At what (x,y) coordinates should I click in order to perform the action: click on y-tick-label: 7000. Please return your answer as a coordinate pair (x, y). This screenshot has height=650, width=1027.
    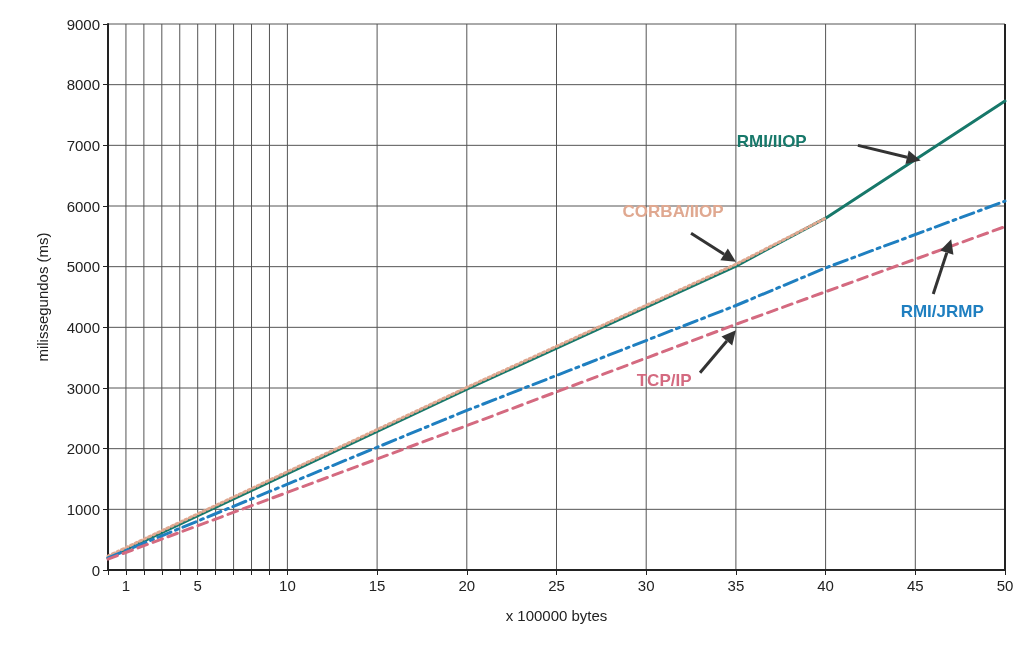
    Looking at the image, I should click on (83, 145).